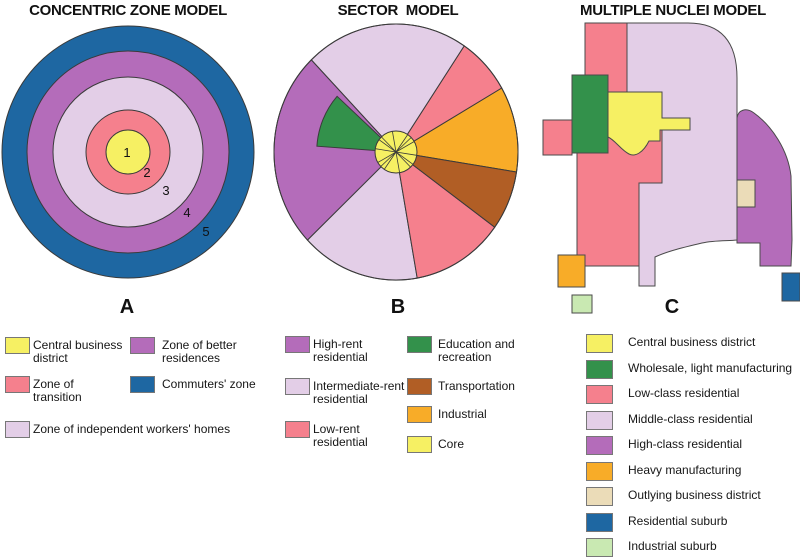 This screenshot has height=560, width=800. What do you see at coordinates (649, 123) in the screenshot?
I see `nuclei-central-business-district` at bounding box center [649, 123].